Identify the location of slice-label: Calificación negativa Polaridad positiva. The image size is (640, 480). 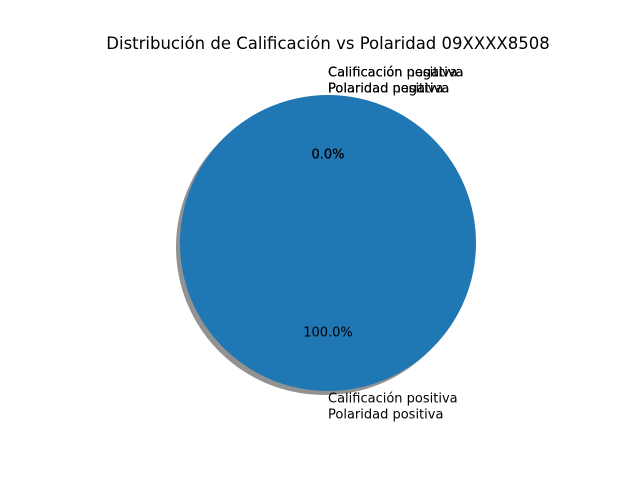
(395, 81).